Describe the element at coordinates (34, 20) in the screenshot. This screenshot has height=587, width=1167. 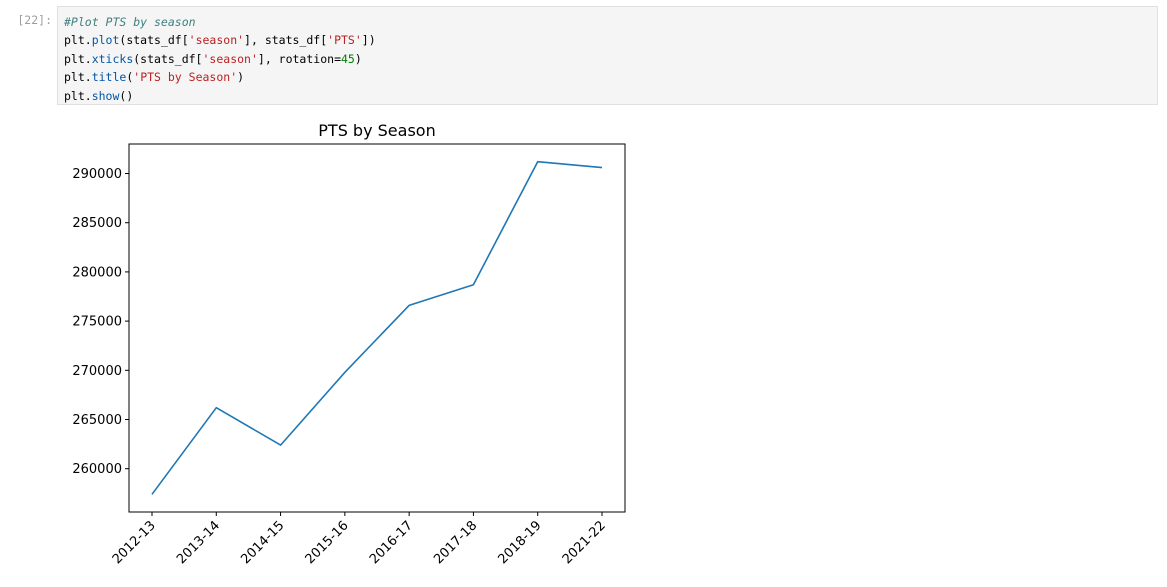
I see `execution-count: [22]:` at that location.